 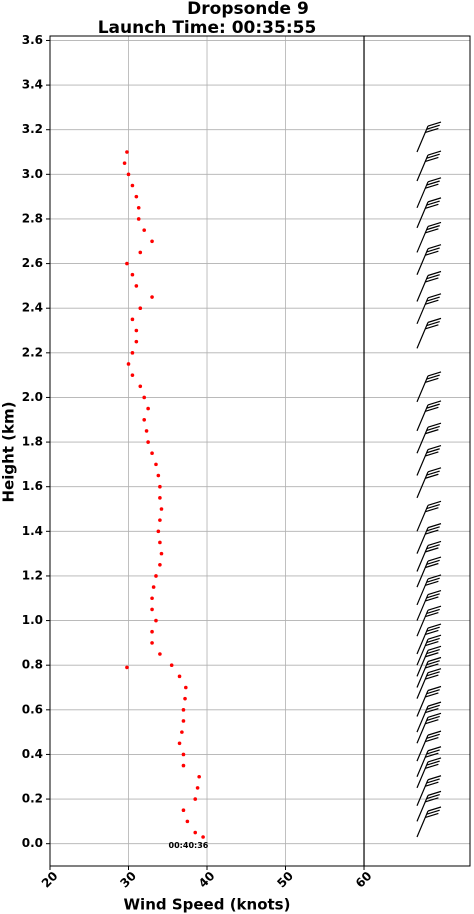 I want to click on y-tick-label: 3.4, so click(x=32, y=85).